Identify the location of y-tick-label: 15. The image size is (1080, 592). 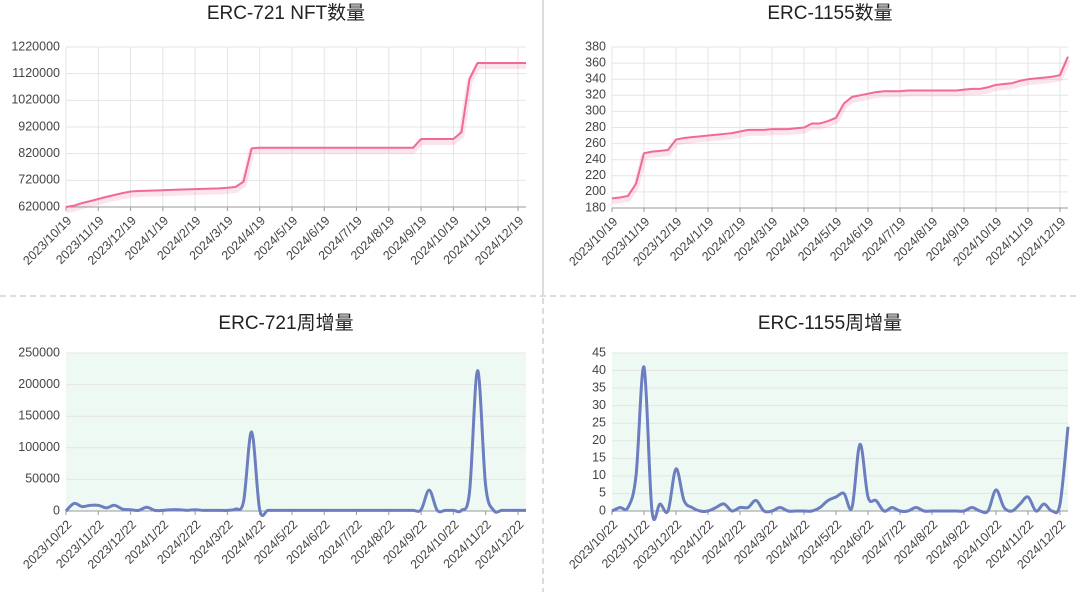
(599, 458).